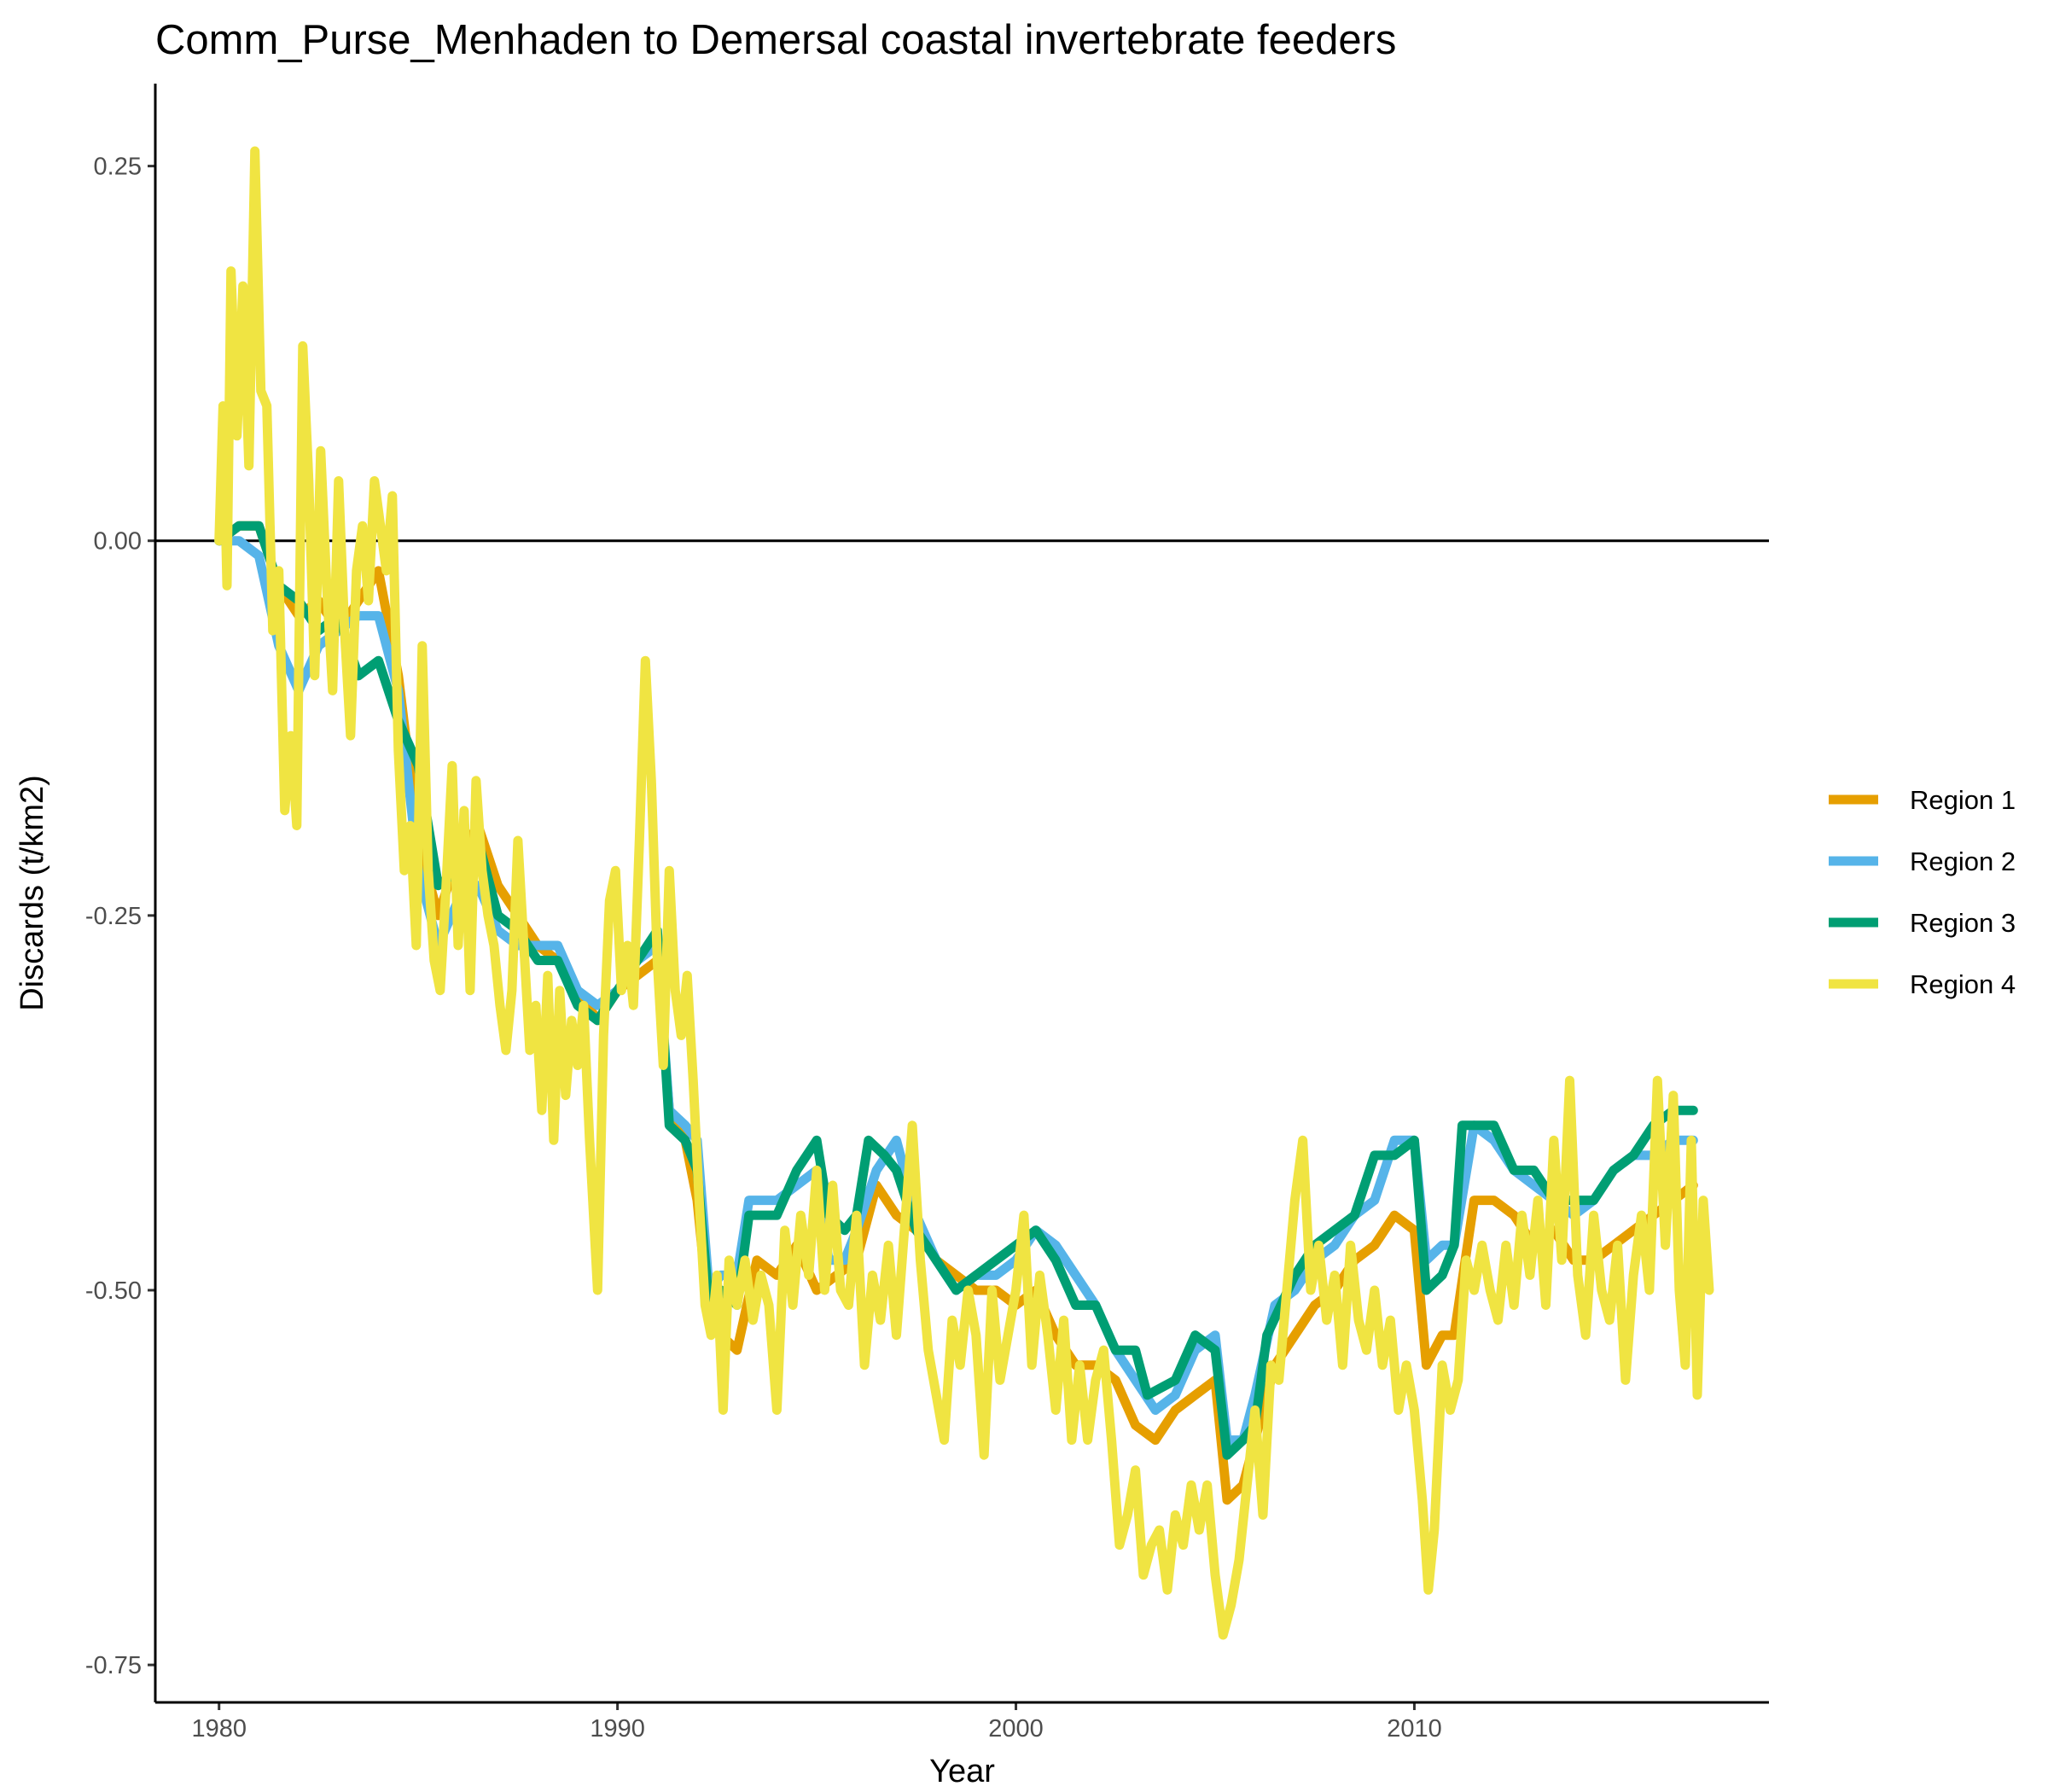 The width and height of the screenshot is (2048, 1792). I want to click on y-tick-label: -0.25, so click(114, 917).